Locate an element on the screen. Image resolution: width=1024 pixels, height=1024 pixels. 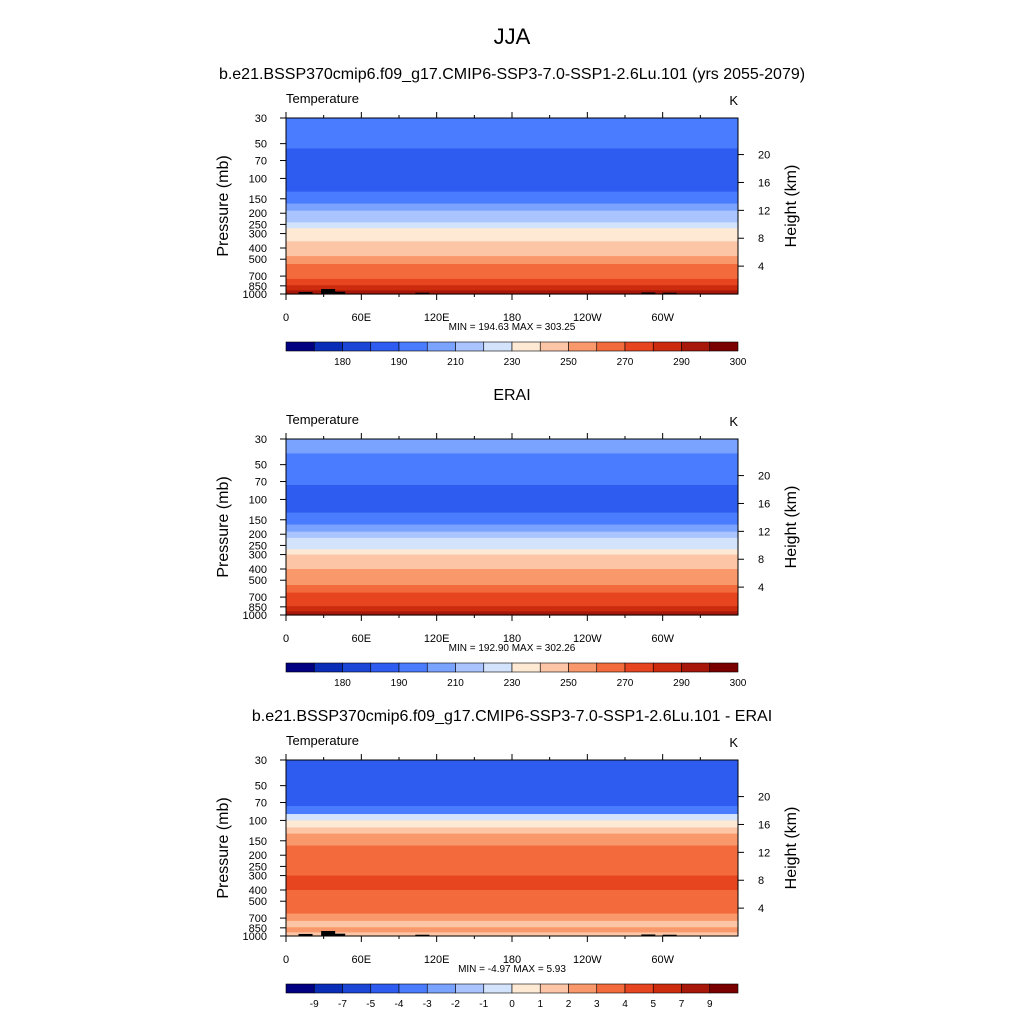
y-tick-label: 70 is located at coordinates (261, 804).